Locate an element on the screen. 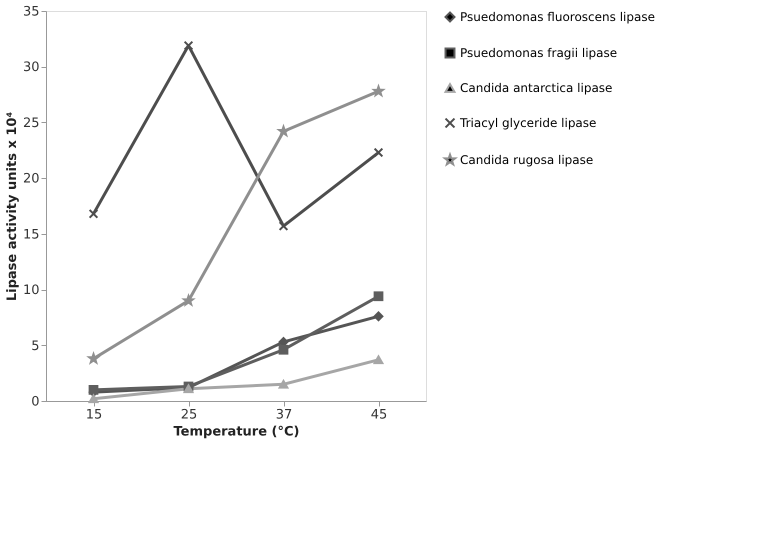 Image resolution: width=782 pixels, height=547 pixels. x-tick-label: 37 is located at coordinates (284, 415).